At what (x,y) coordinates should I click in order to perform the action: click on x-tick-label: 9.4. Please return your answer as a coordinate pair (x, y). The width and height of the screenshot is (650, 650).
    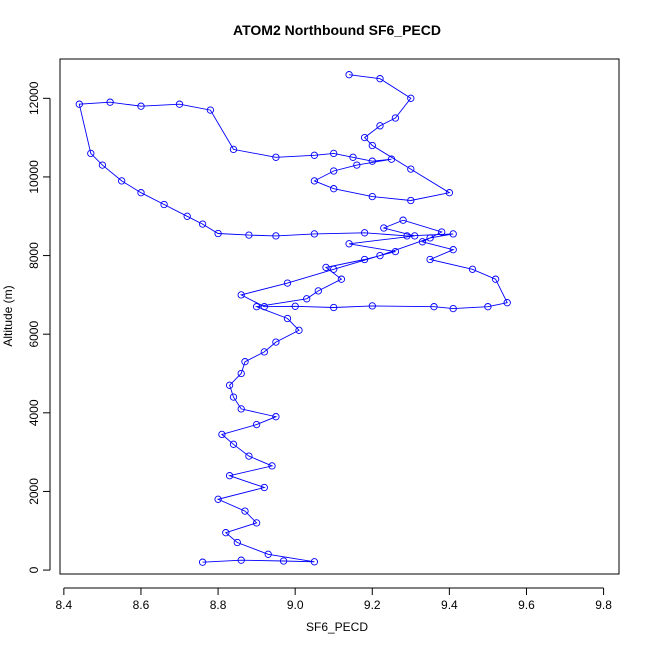
    Looking at the image, I should click on (449, 605).